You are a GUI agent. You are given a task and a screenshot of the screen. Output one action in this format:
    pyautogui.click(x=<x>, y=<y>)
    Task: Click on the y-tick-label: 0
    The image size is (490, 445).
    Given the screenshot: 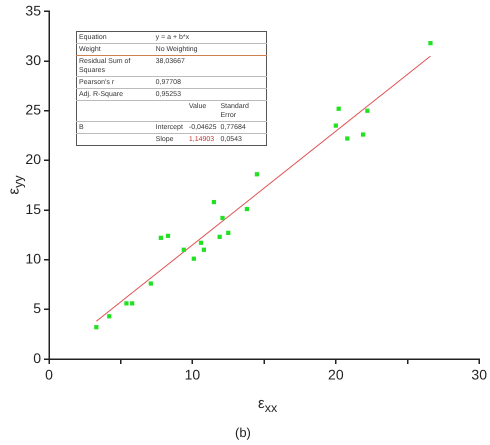 What is the action you would take?
    pyautogui.click(x=37, y=358)
    